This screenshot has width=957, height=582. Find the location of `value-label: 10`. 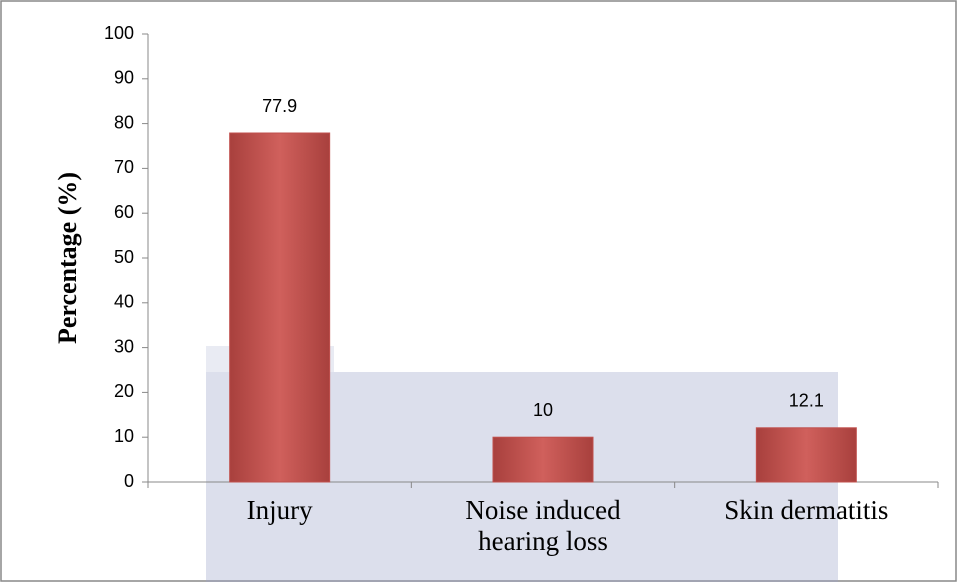

value-label: 10 is located at coordinates (543, 410).